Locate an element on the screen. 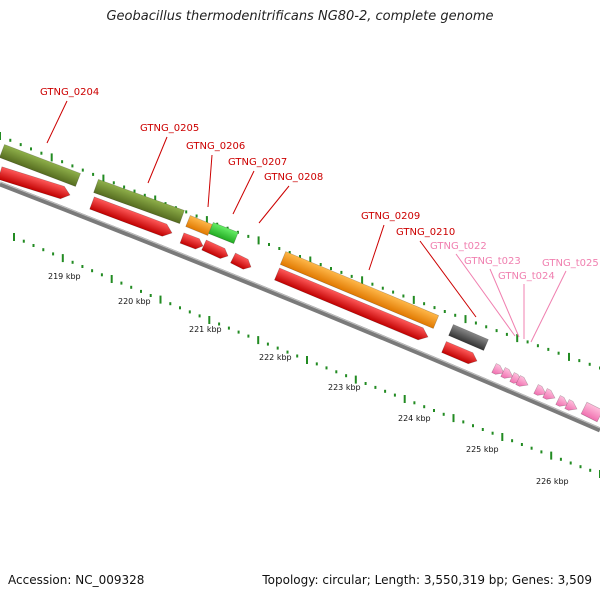  gene-label: GTNG_0206 is located at coordinates (215, 146).